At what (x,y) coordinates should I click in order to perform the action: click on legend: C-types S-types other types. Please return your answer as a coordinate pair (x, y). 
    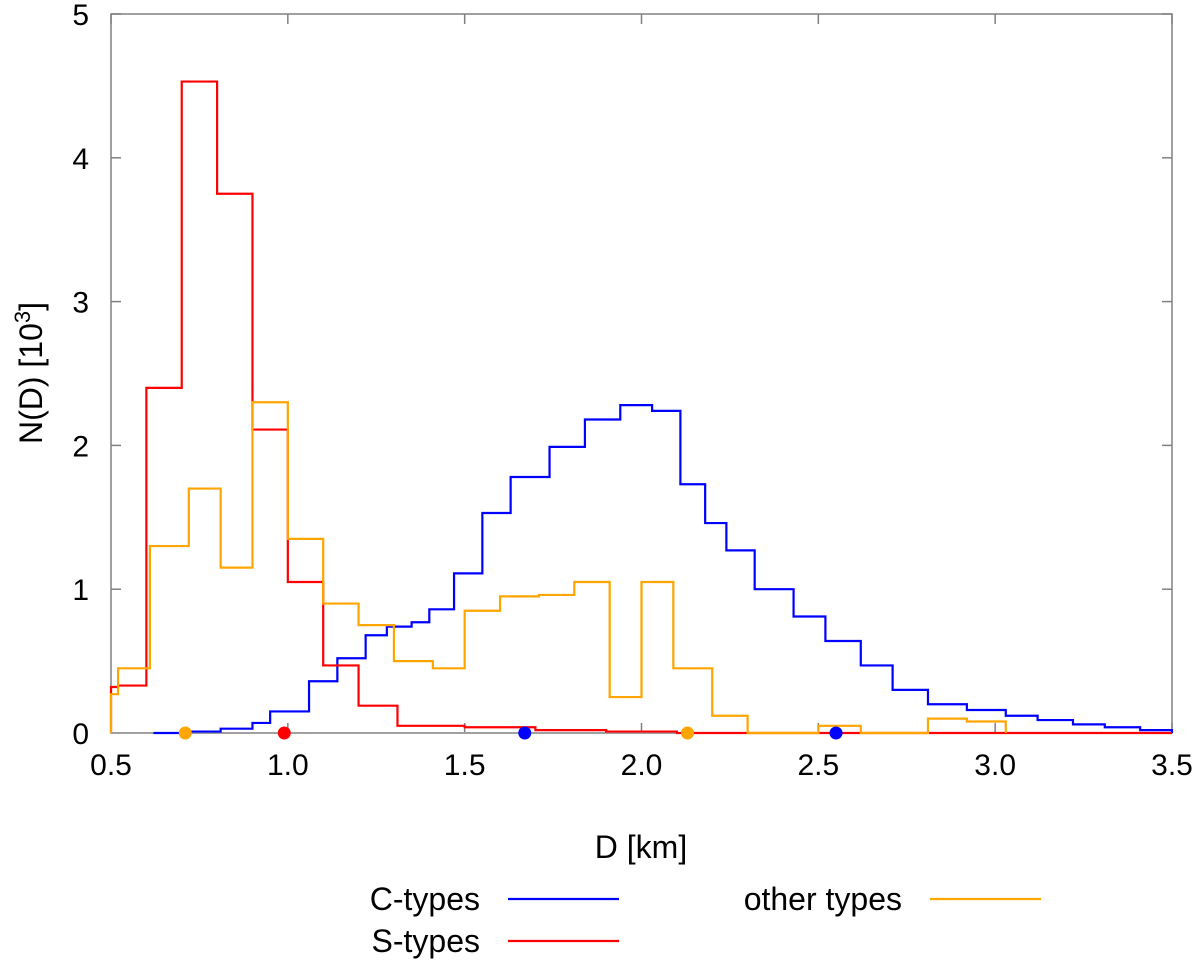
    Looking at the image, I should click on (705, 920).